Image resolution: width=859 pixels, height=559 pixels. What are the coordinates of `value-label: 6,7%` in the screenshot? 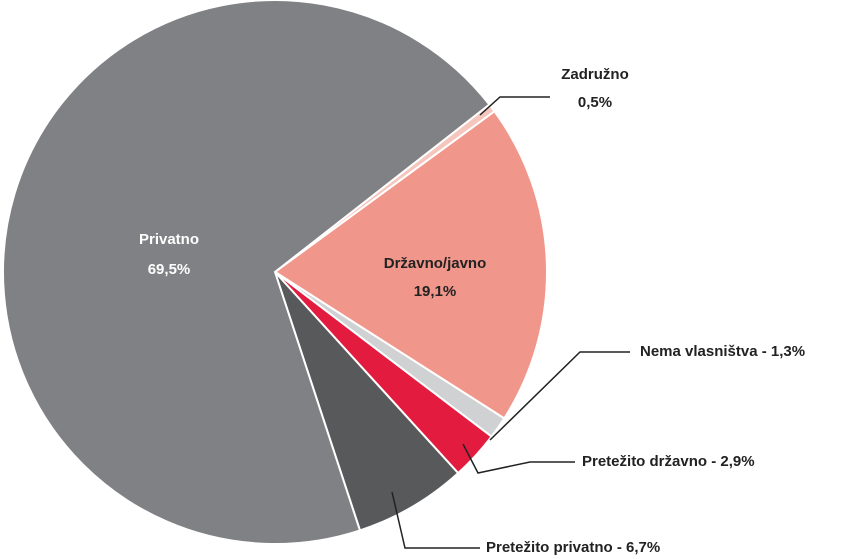 It's located at (643, 547).